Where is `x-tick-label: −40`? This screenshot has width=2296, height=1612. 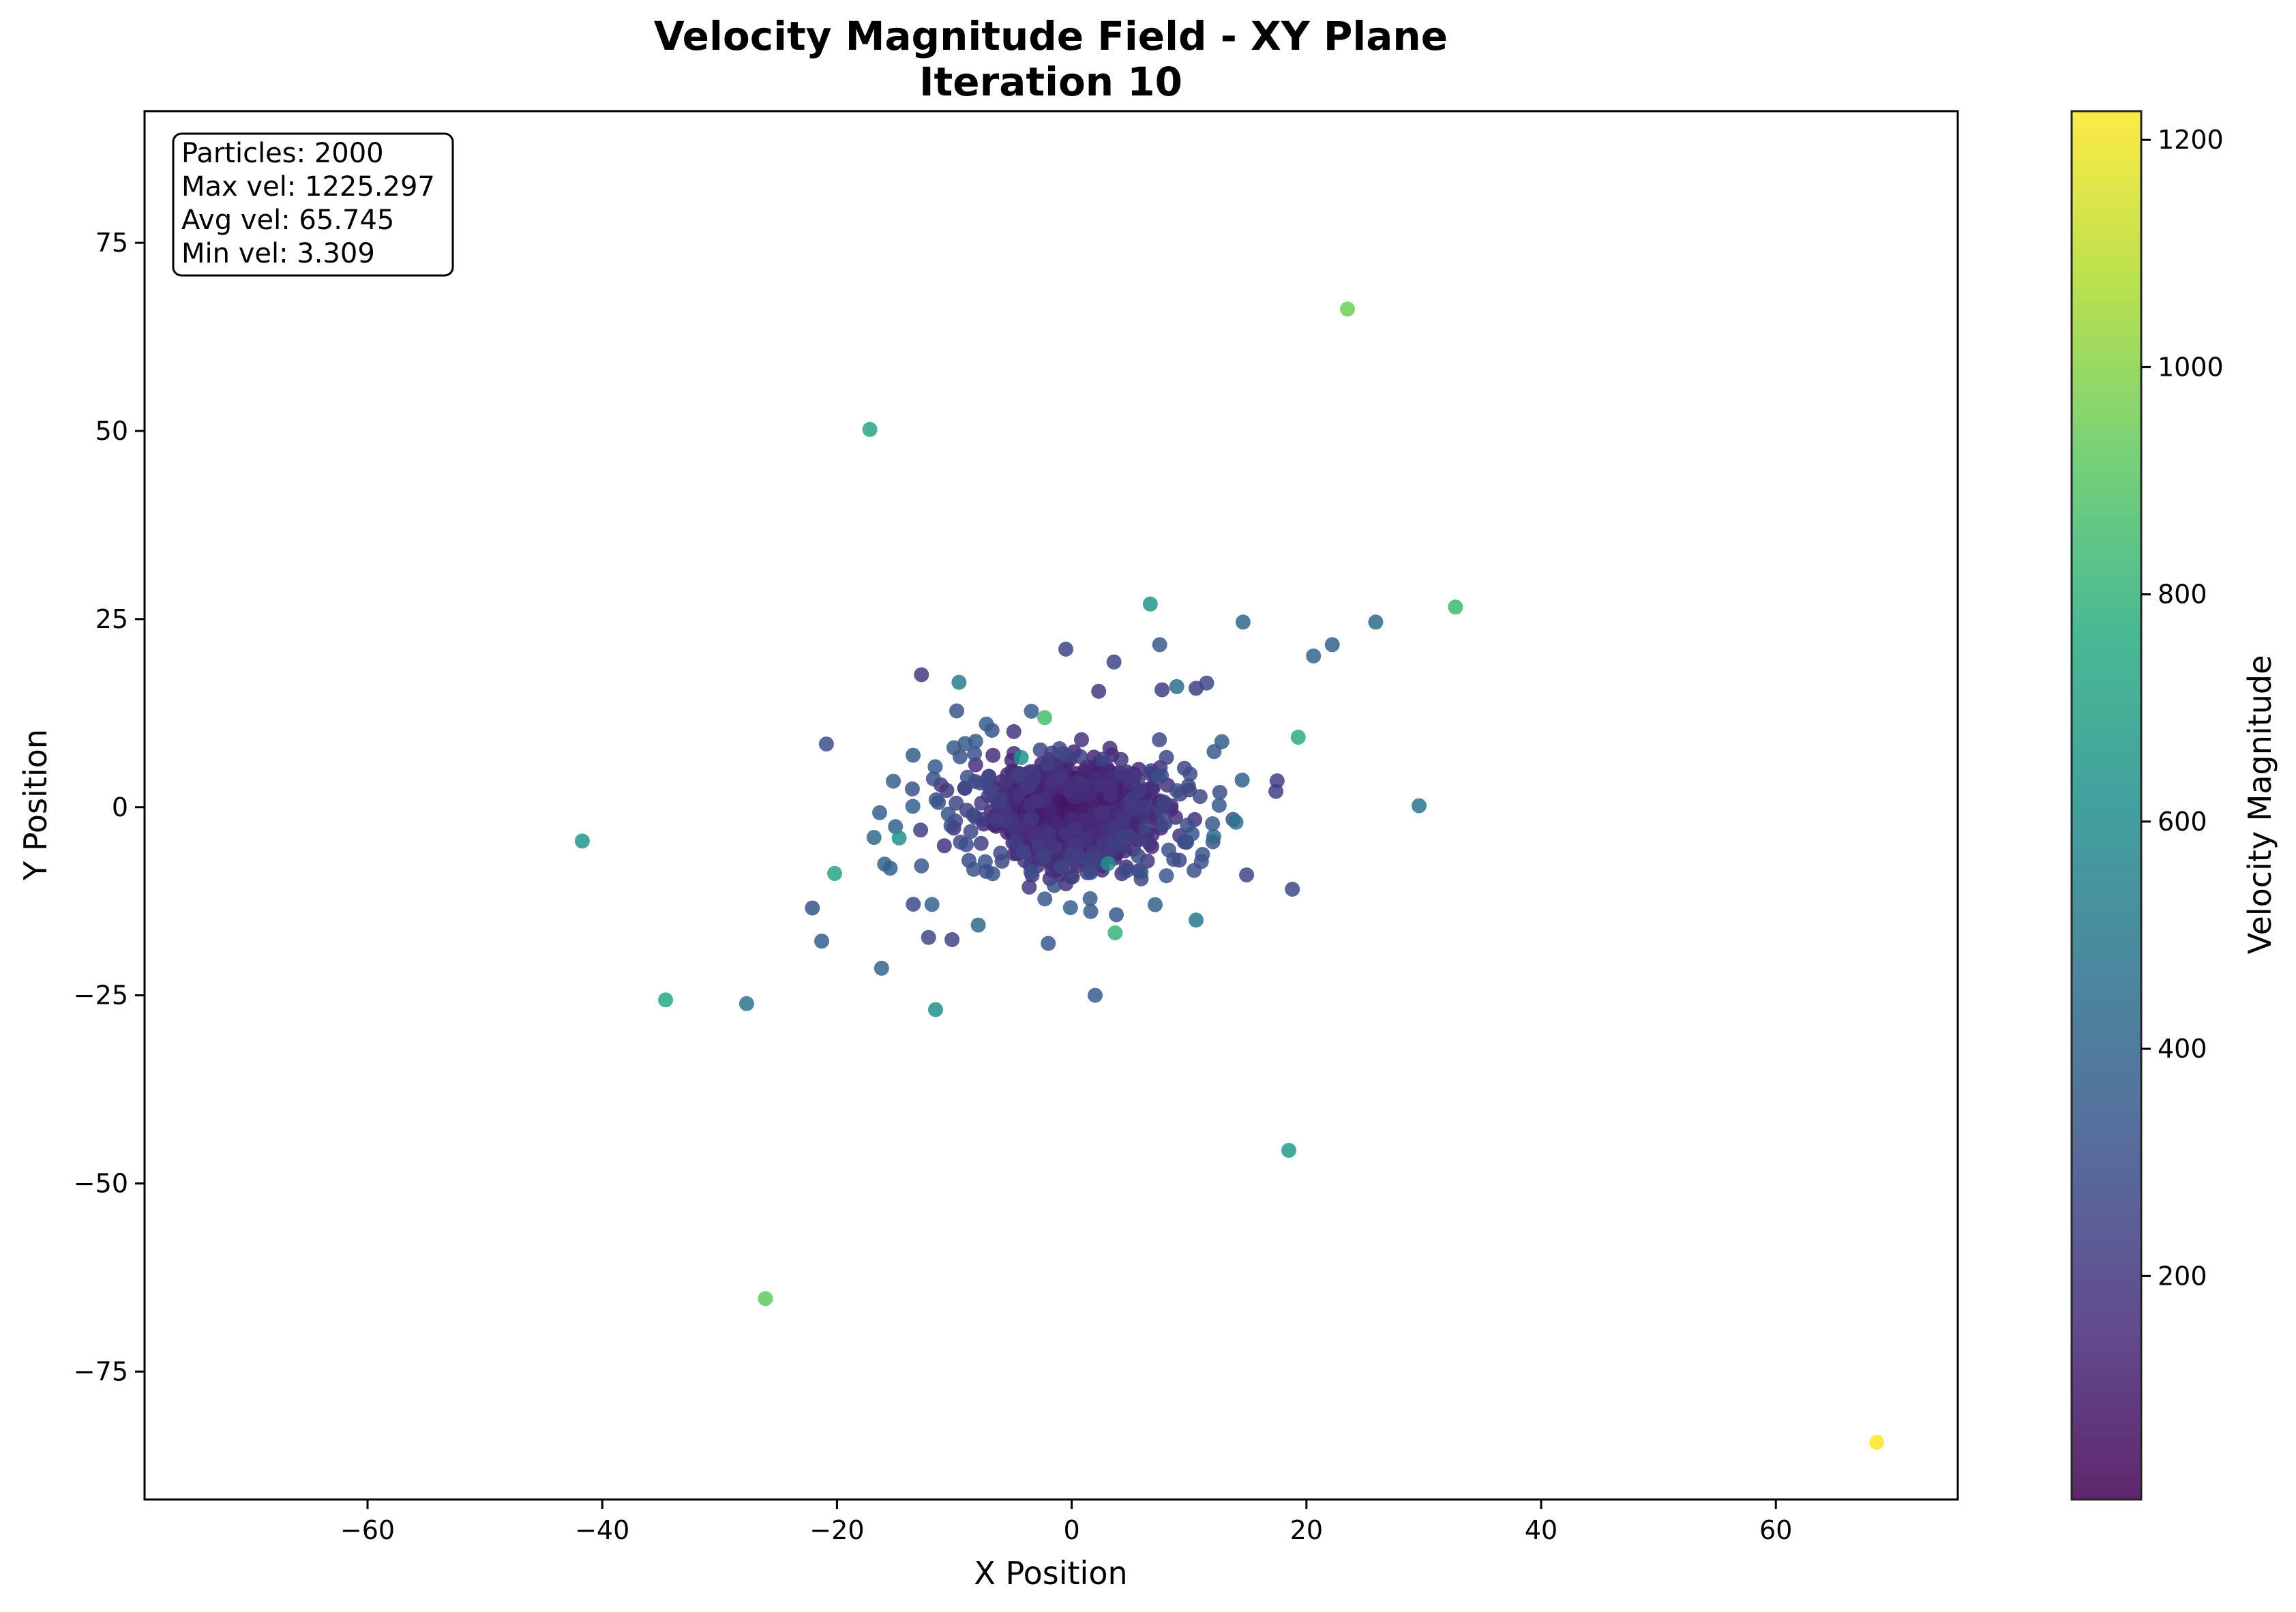
x-tick-label: −40 is located at coordinates (602, 1530).